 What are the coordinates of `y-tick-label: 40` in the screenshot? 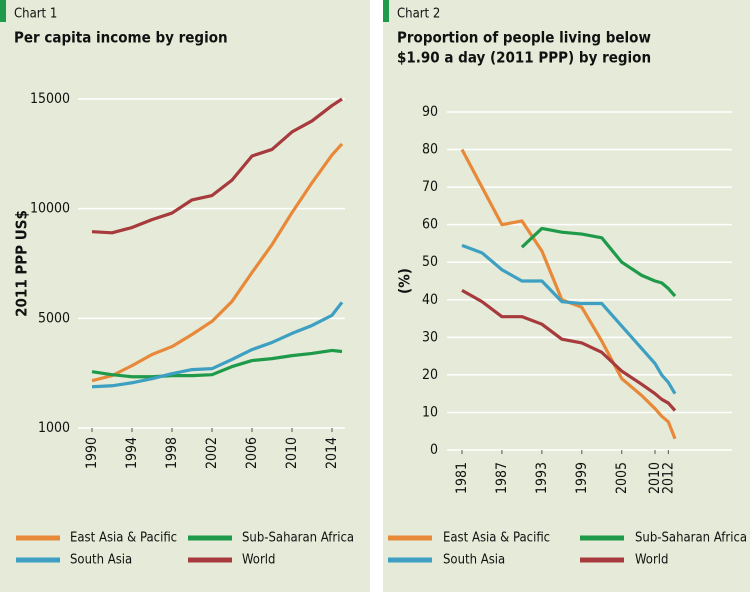 It's located at (430, 300).